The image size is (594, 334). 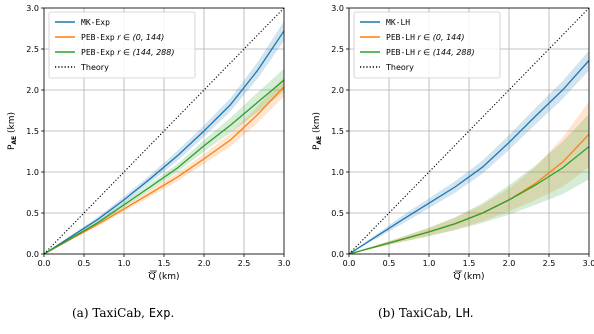 I want to click on legend-name: MK-LH, so click(x=398, y=22).